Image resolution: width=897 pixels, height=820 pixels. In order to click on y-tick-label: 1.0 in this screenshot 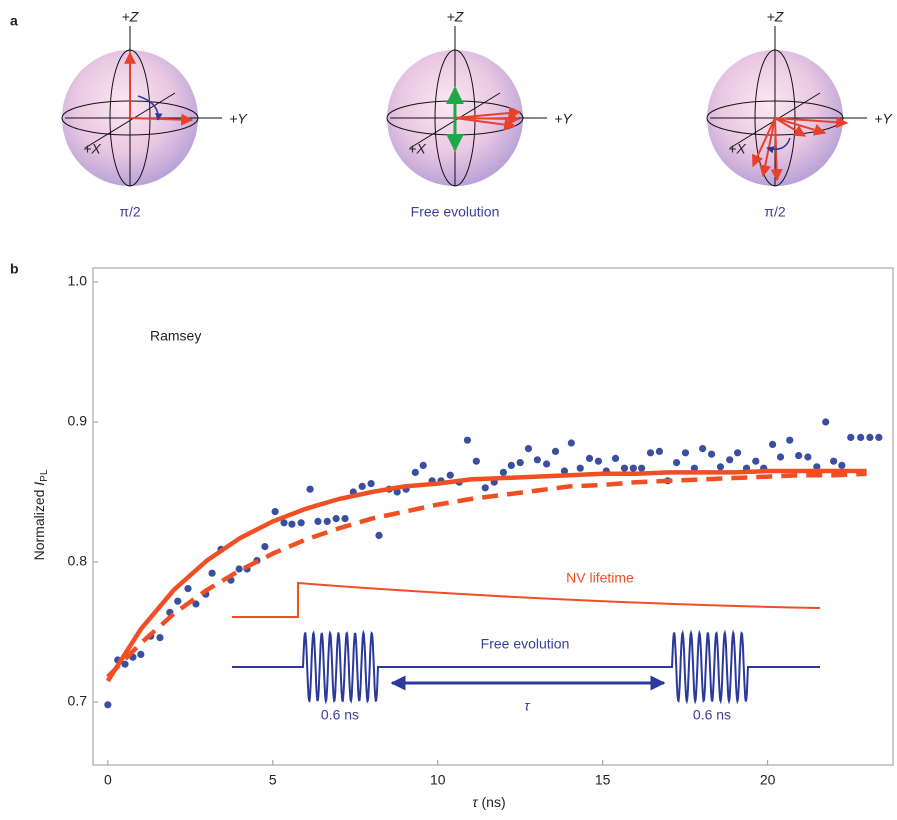, I will do `click(78, 281)`.